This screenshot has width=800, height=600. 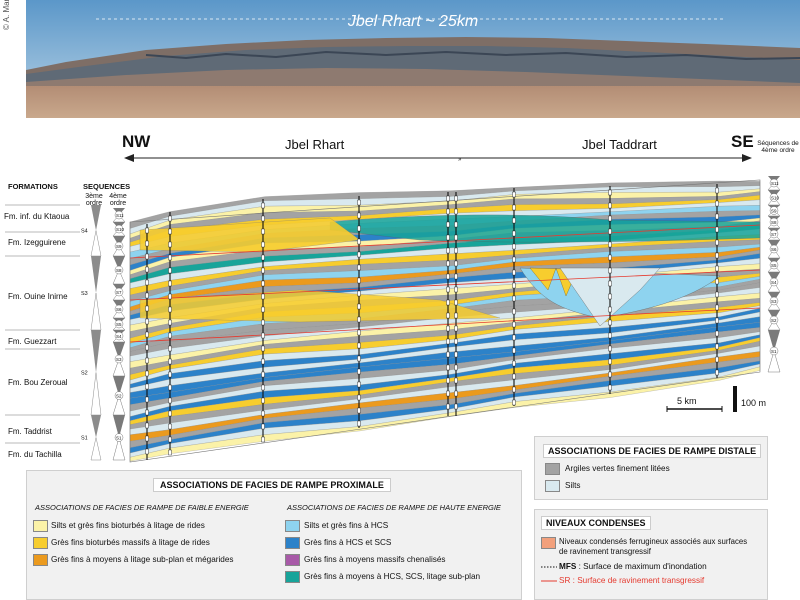 I want to click on seq4-label: S4, so click(x=119, y=336).